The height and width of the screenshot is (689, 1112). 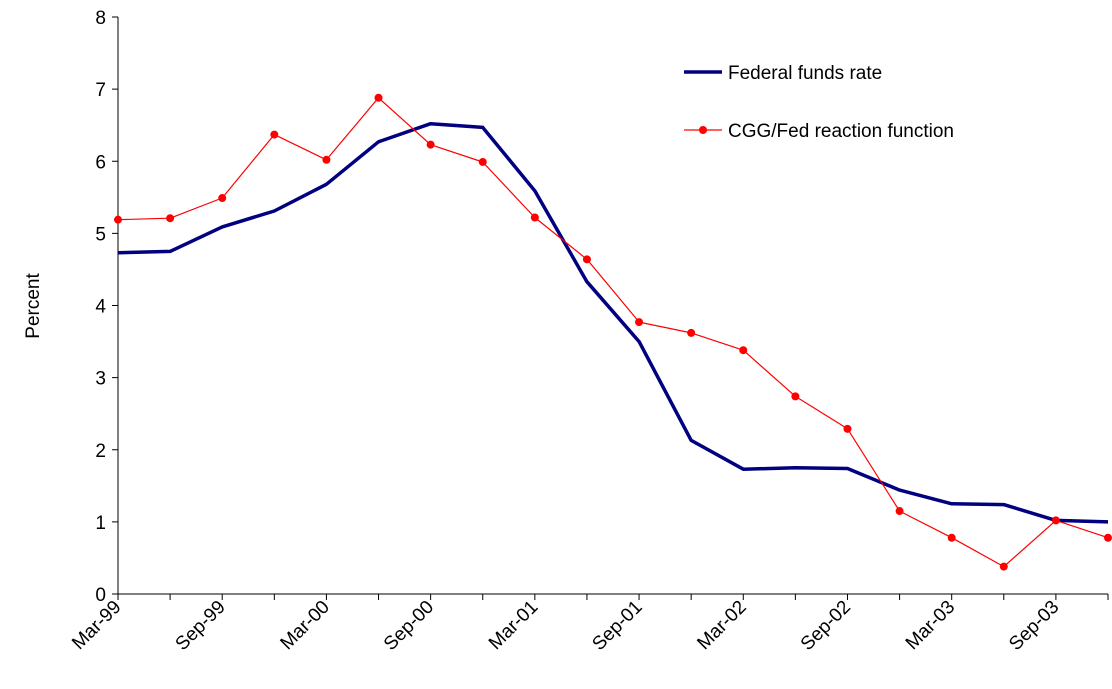 What do you see at coordinates (100, 234) in the screenshot?
I see `y-tick-label: 5` at bounding box center [100, 234].